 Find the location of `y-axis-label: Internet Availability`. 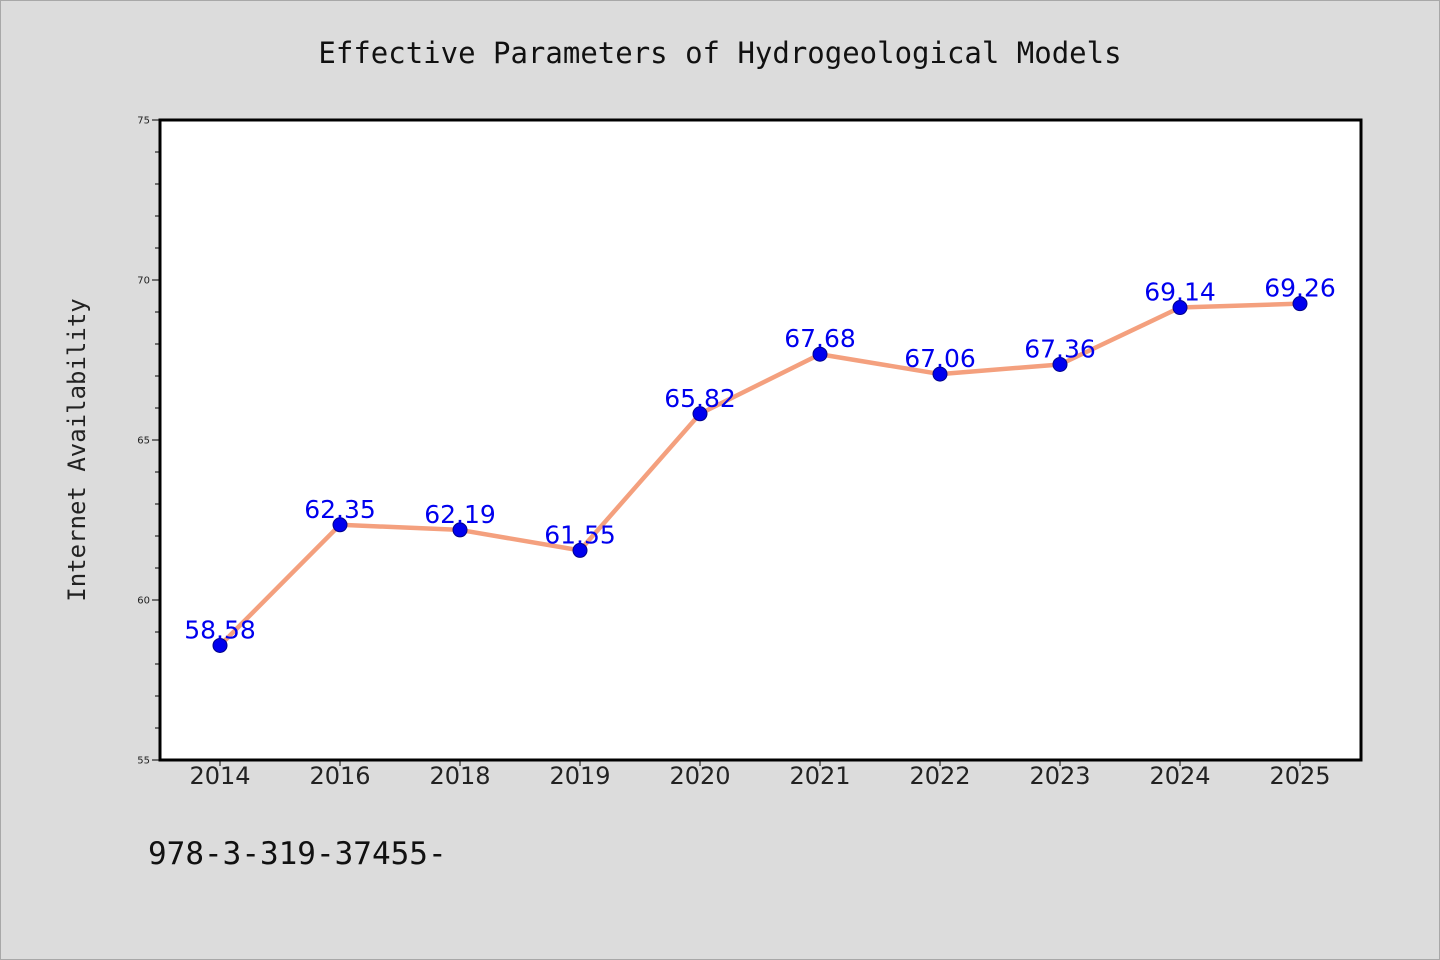

y-axis-label: Internet Availability is located at coordinates (77, 449).